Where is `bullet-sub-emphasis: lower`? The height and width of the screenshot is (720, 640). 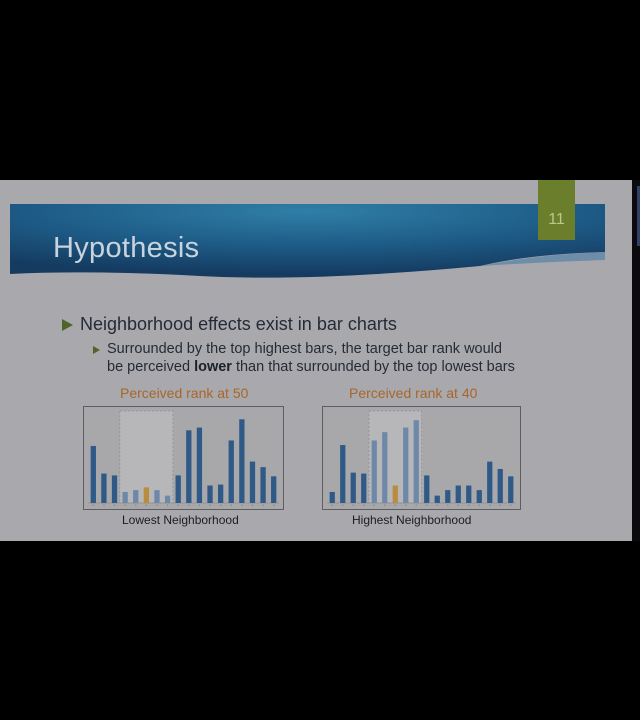
bullet-sub-emphasis: lower is located at coordinates (213, 366).